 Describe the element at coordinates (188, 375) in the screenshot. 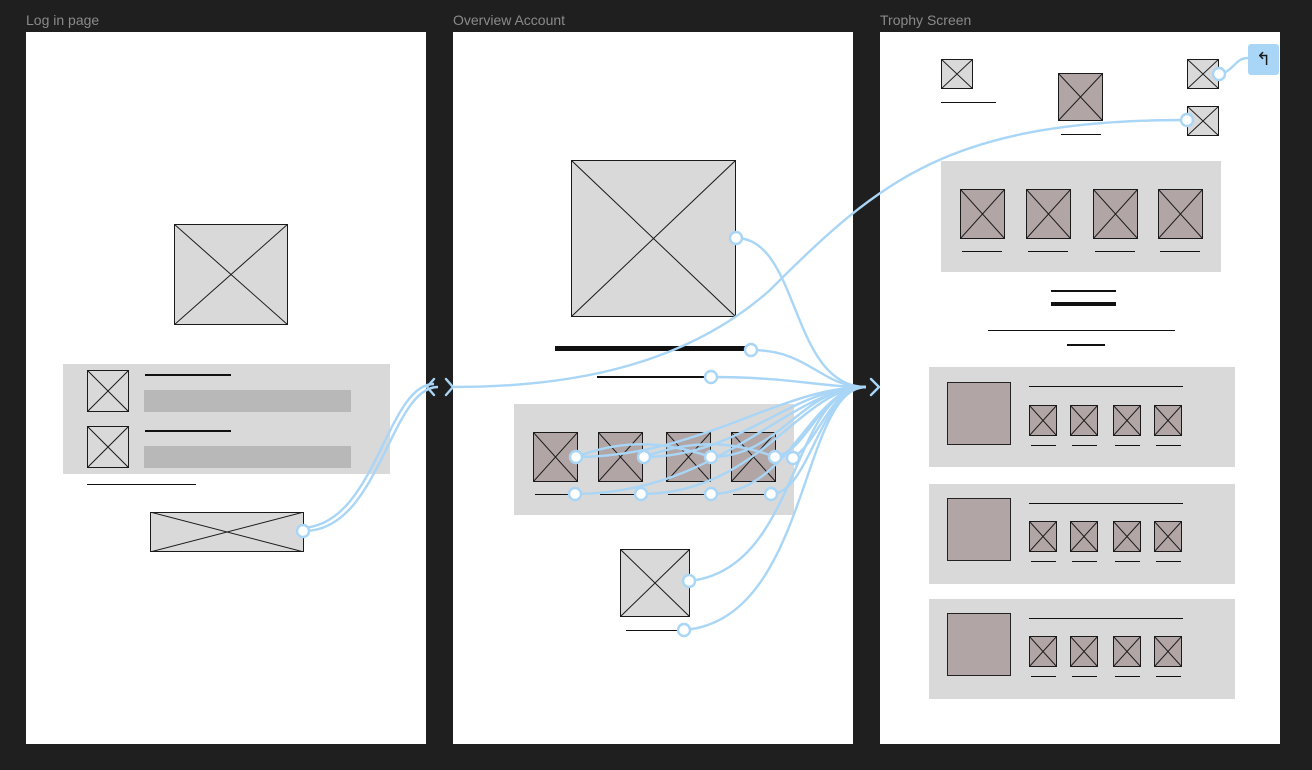

I see `username-label-line` at that location.